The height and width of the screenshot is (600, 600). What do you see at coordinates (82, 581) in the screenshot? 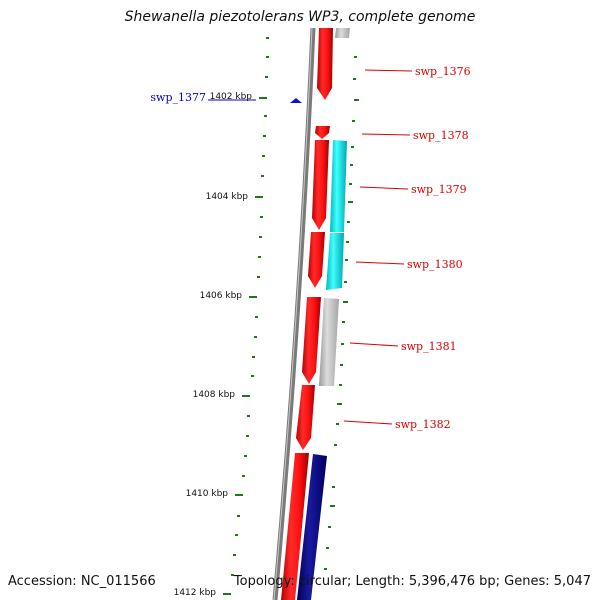
I see `accession-text: Accession: NC_011566` at bounding box center [82, 581].